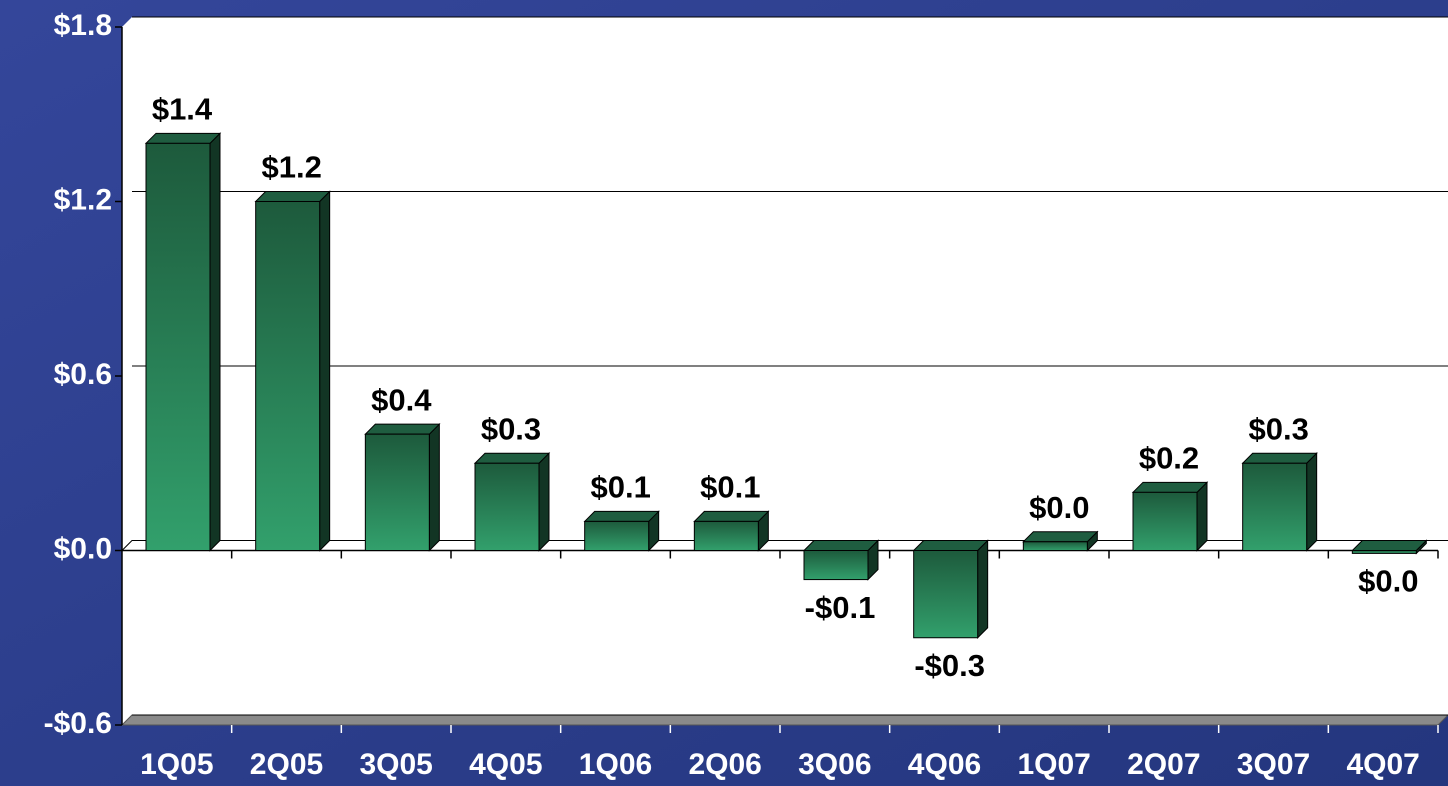 The image size is (1448, 786). Describe the element at coordinates (78, 723) in the screenshot. I see `y-tick-label: -$0.6` at that location.